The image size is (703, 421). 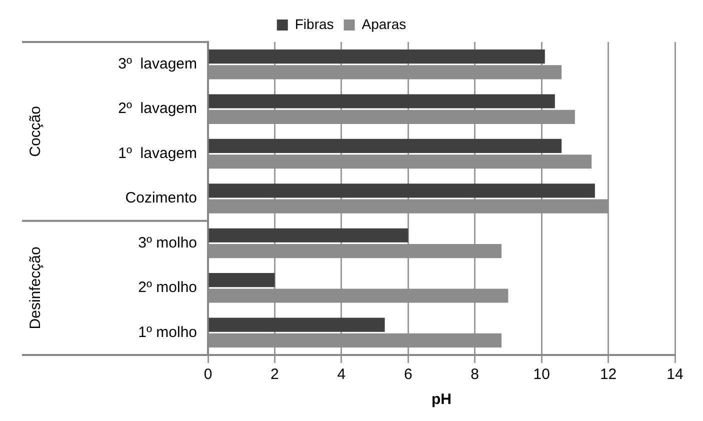 What do you see at coordinates (384, 24) in the screenshot?
I see `legend-label: Aparas` at bounding box center [384, 24].